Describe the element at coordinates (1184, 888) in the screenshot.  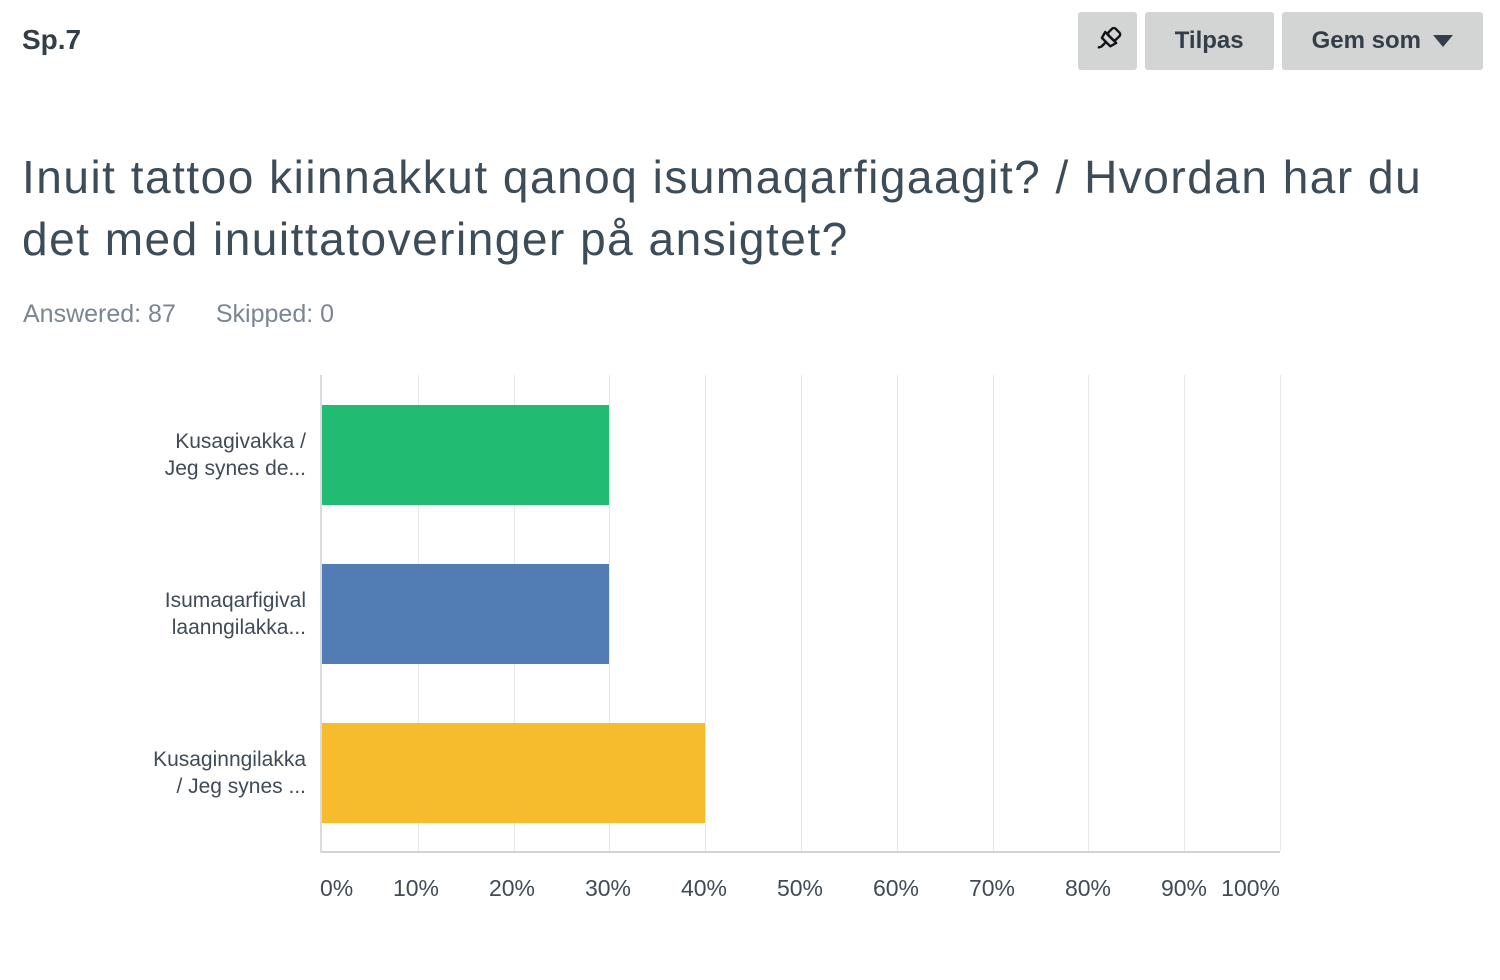
I see `x-tick-label: 90%` at that location.